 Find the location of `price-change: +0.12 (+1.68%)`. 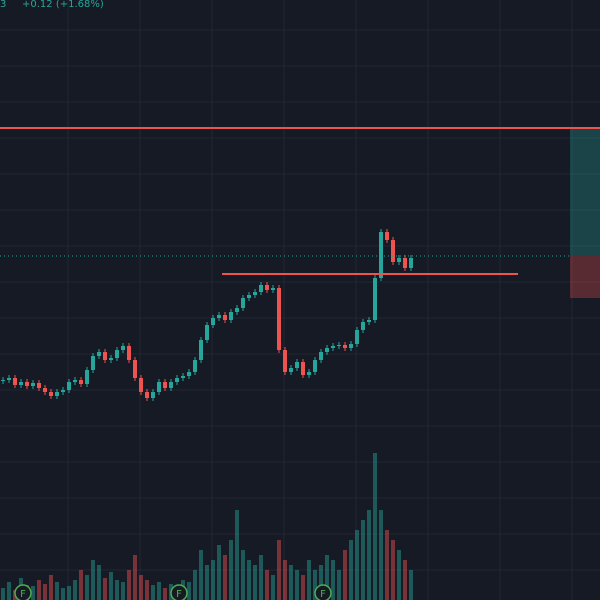

price-change: +0.12 (+1.68%) is located at coordinates (63, 5).